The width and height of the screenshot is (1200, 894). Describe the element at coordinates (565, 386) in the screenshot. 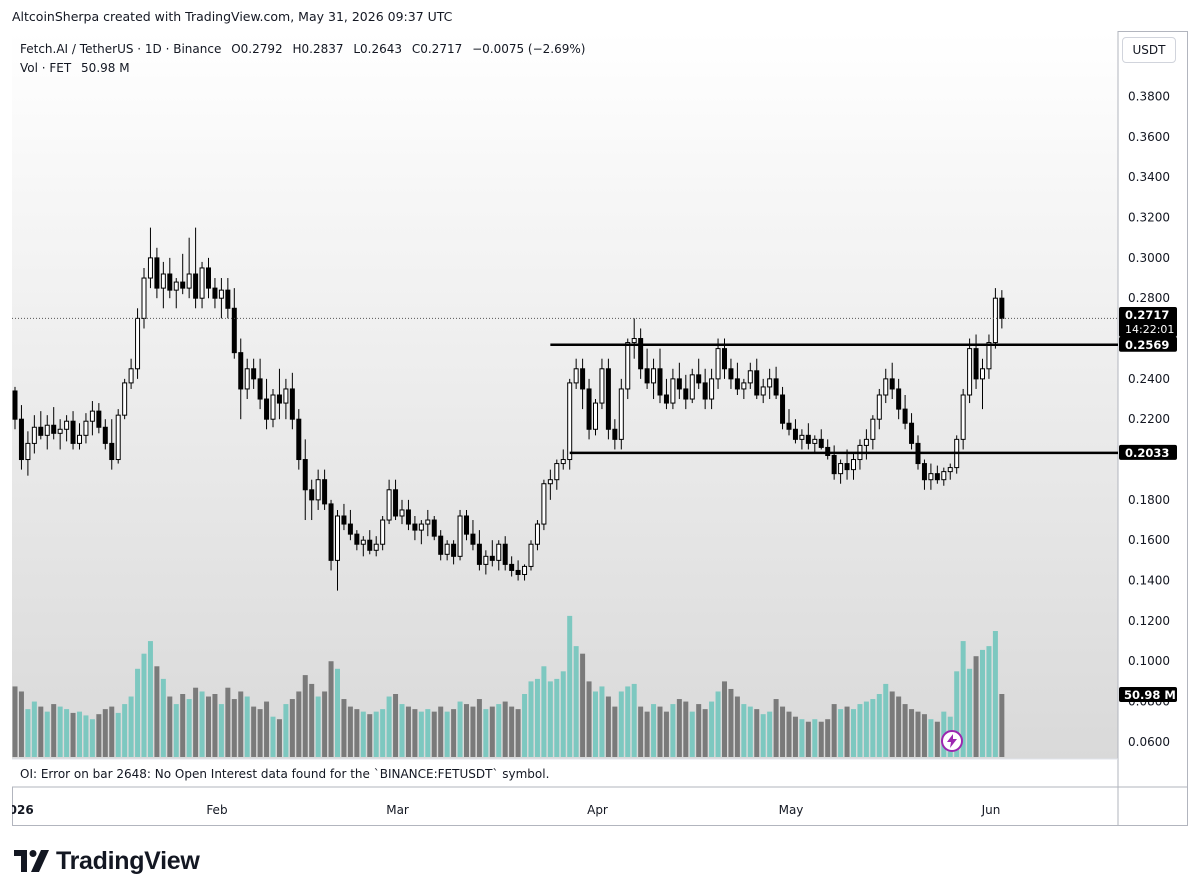

I see `drawn-levels` at that location.